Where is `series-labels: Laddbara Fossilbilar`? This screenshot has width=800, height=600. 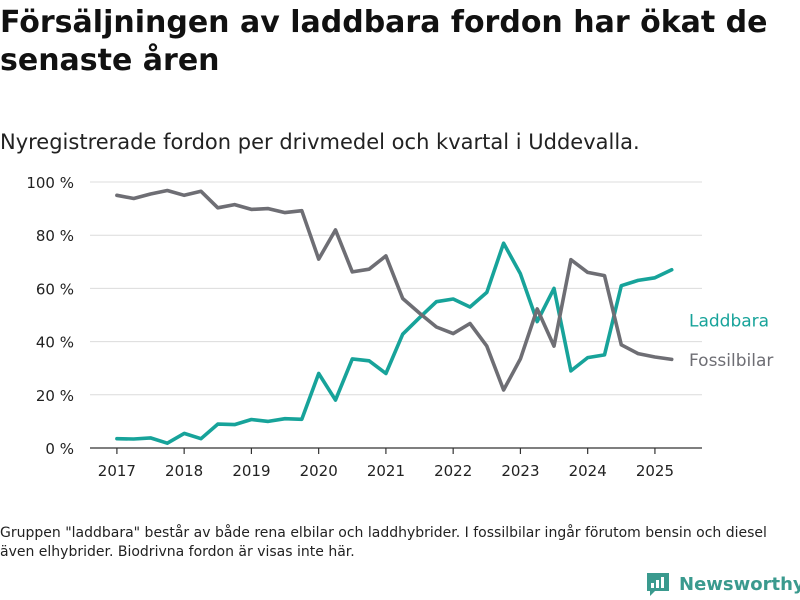 series-labels: Laddbara Fossilbilar is located at coordinates (731, 341).